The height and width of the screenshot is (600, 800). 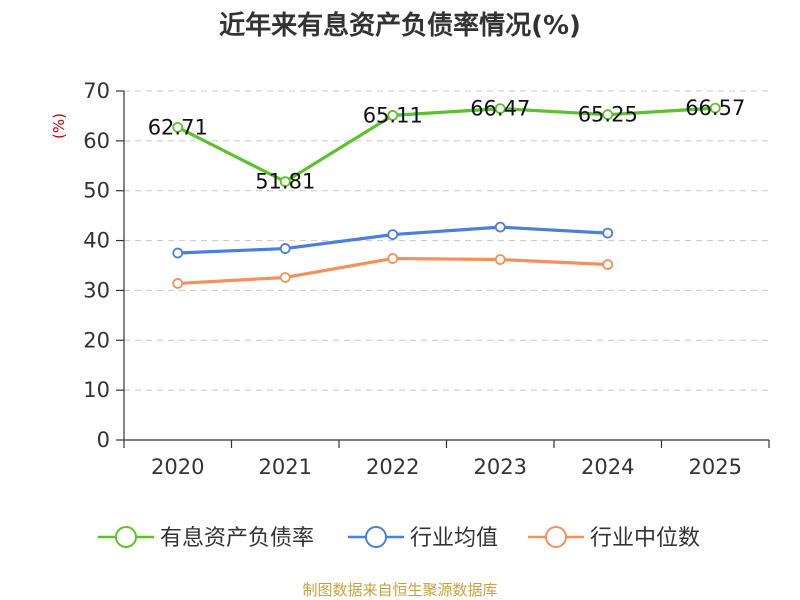 I want to click on data-label: 65.25, so click(x=608, y=115).